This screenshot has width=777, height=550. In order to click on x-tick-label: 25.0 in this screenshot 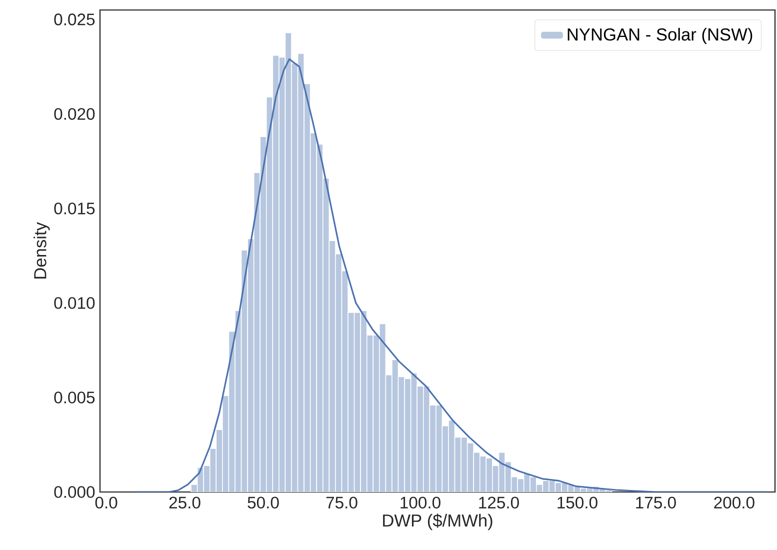, I will do `click(184, 502)`.